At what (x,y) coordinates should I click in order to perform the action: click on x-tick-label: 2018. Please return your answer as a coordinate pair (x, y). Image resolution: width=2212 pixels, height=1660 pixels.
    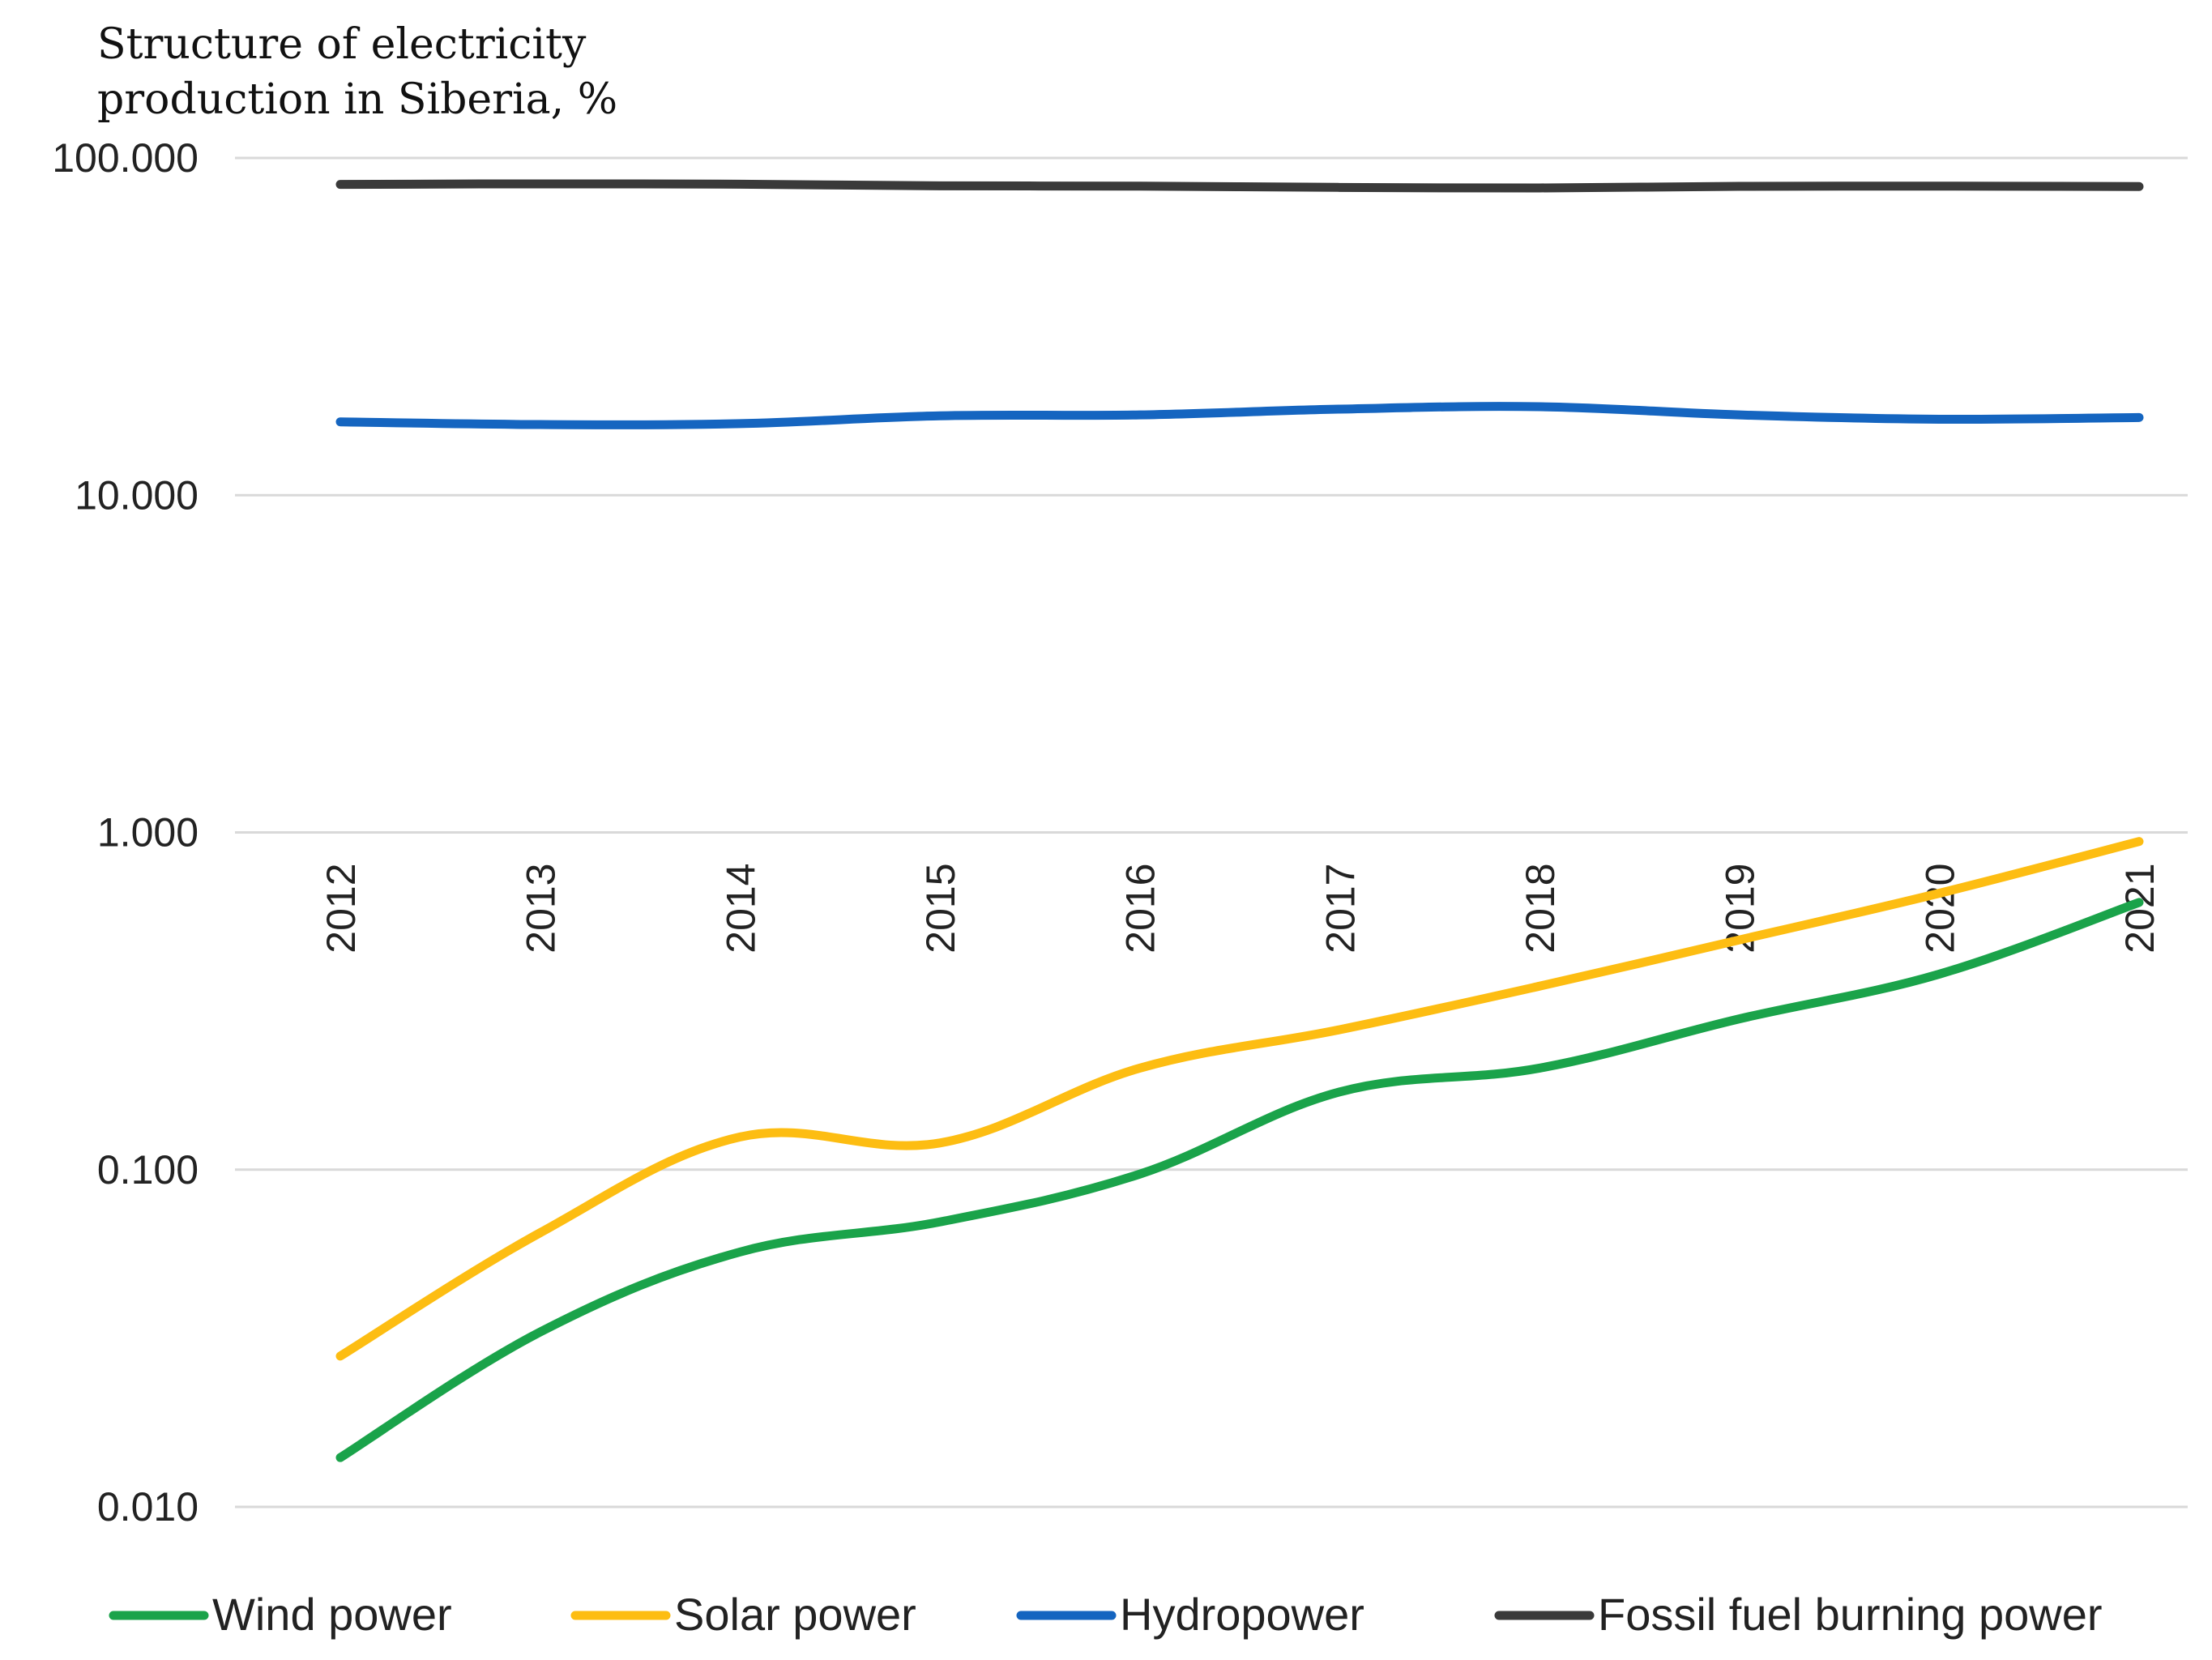
    Looking at the image, I should click on (1540, 909).